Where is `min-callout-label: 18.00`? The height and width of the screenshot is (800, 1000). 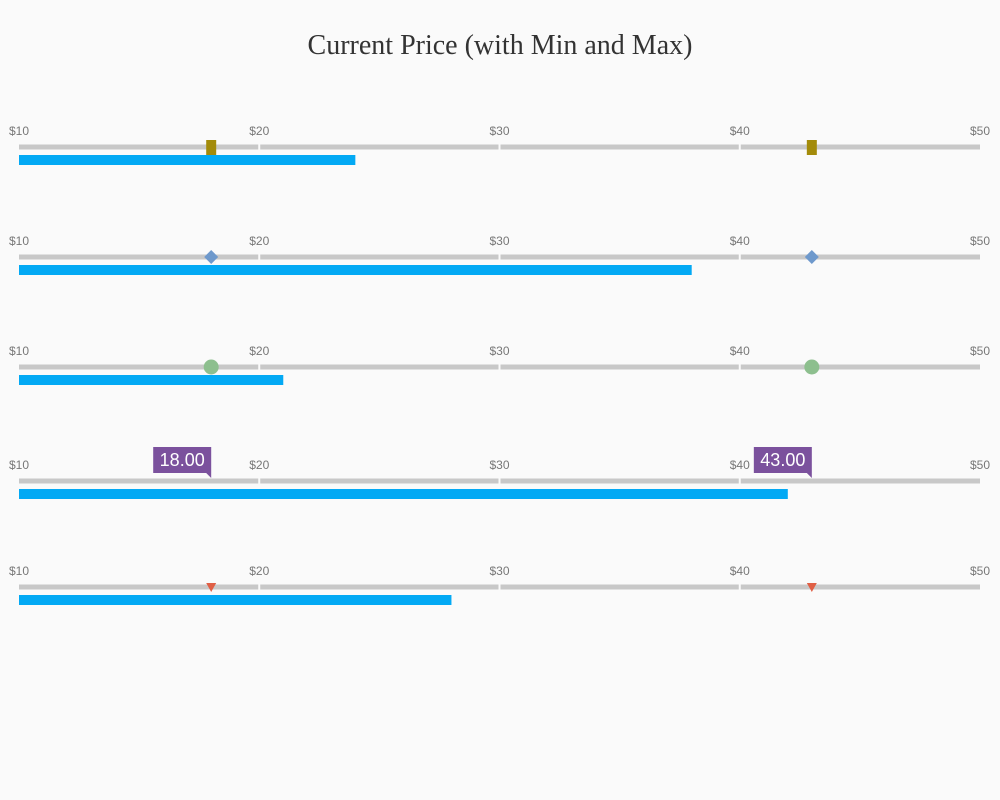 min-callout-label: 18.00 is located at coordinates (182, 460).